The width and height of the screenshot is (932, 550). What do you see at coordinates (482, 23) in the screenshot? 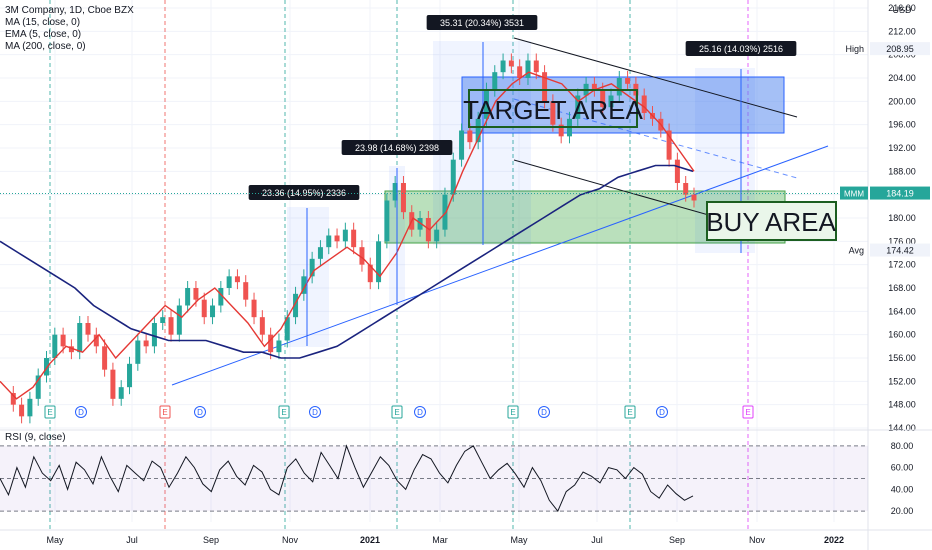
I see `measure-label: 35.31 (20.34%) 3531` at bounding box center [482, 23].